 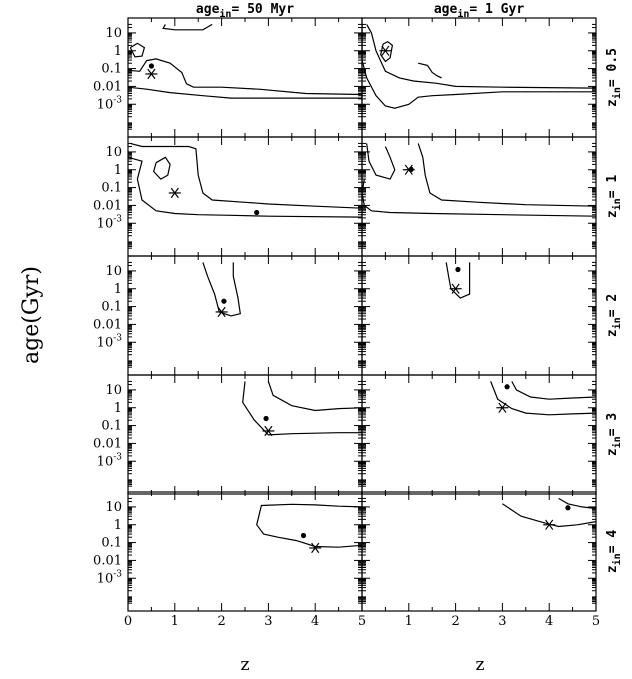 I want to click on row-label: zin= 4, so click(x=614, y=552).